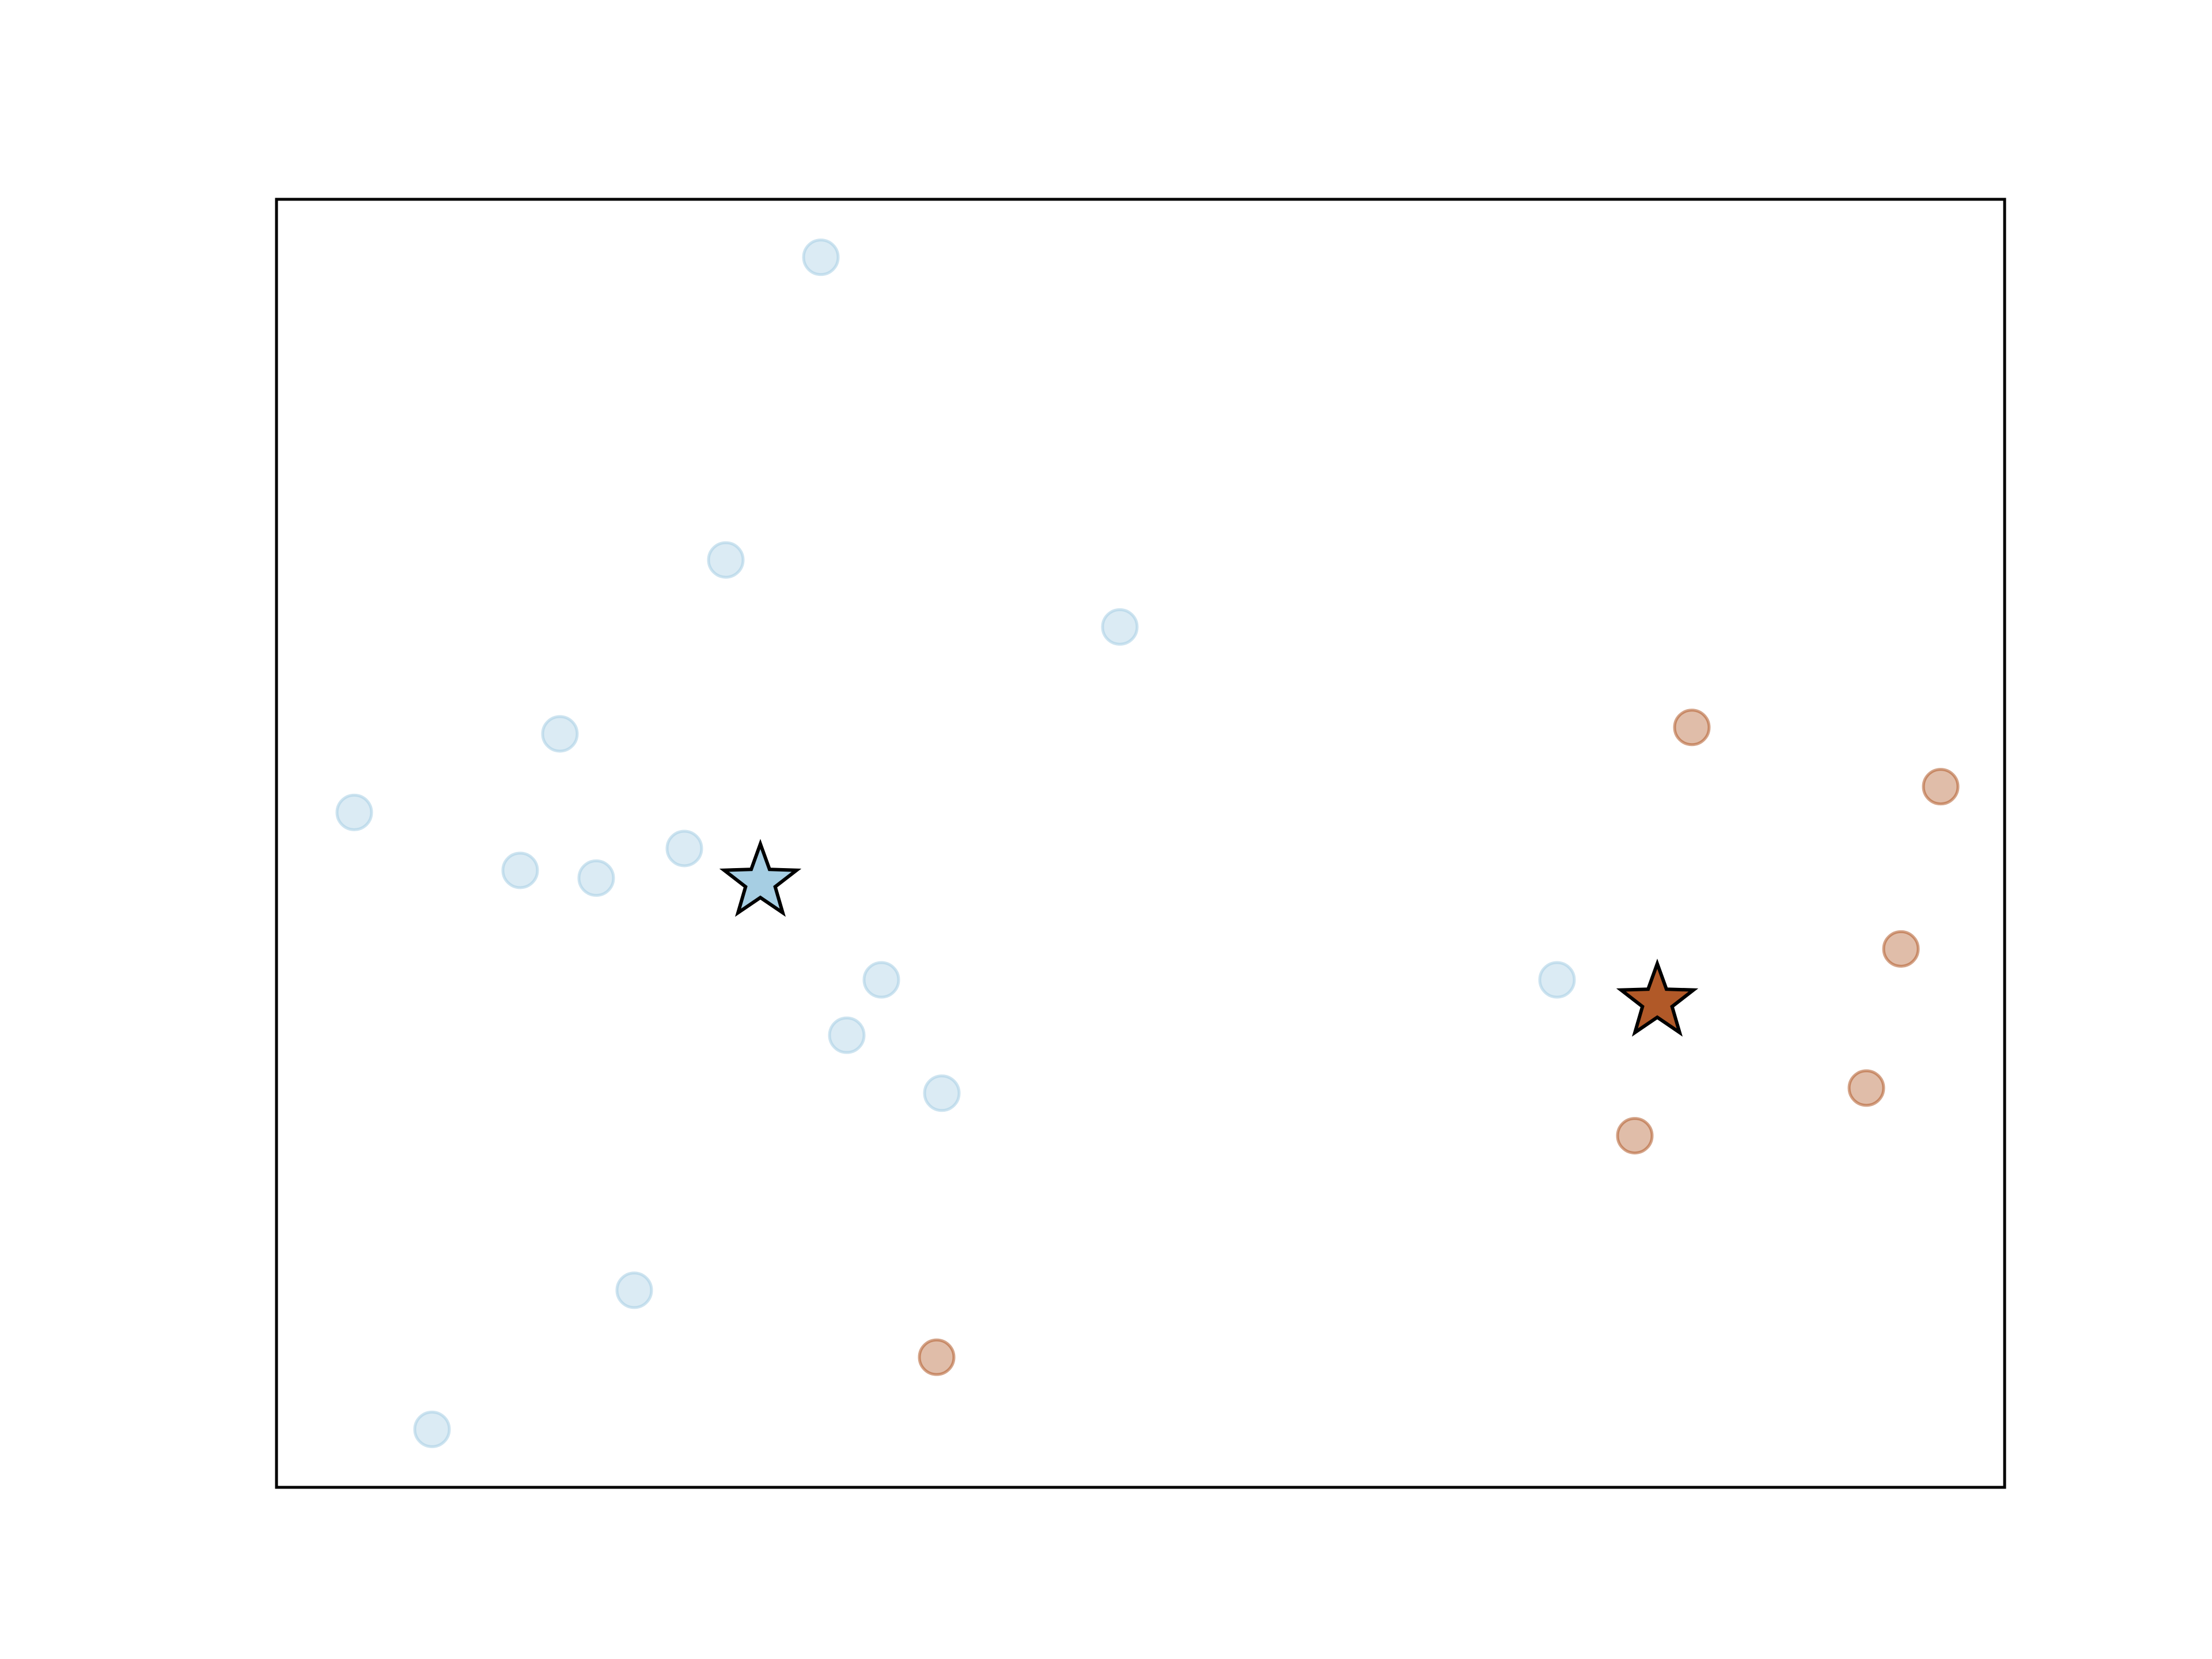 The width and height of the screenshot is (2212, 1659). What do you see at coordinates (1209, 938) in the screenshot?
I see `centers-layer` at bounding box center [1209, 938].